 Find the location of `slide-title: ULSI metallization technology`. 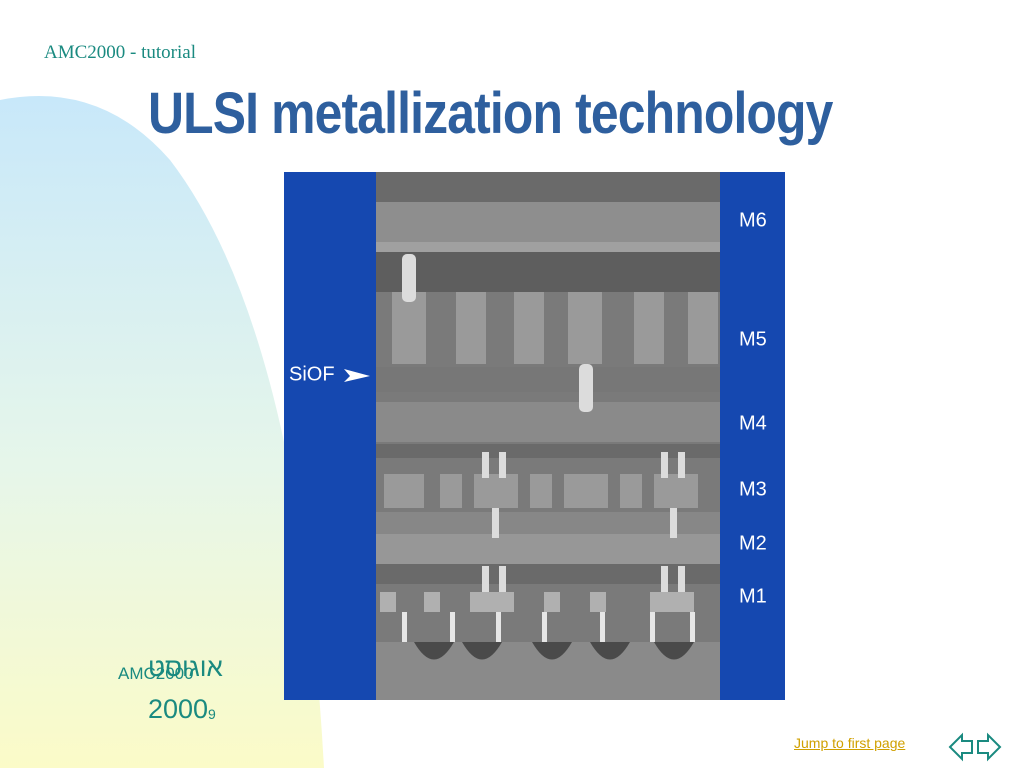

slide-title: ULSI metallization technology is located at coordinates (490, 113).